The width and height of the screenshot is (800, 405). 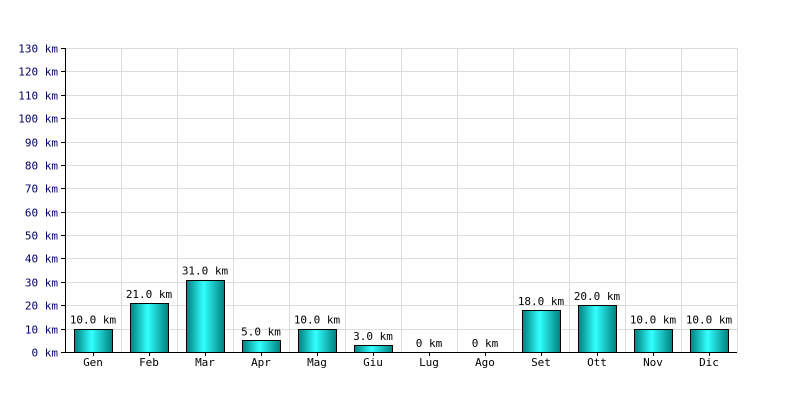 What do you see at coordinates (41, 259) in the screenshot?
I see `y-tick-label: 40 km` at bounding box center [41, 259].